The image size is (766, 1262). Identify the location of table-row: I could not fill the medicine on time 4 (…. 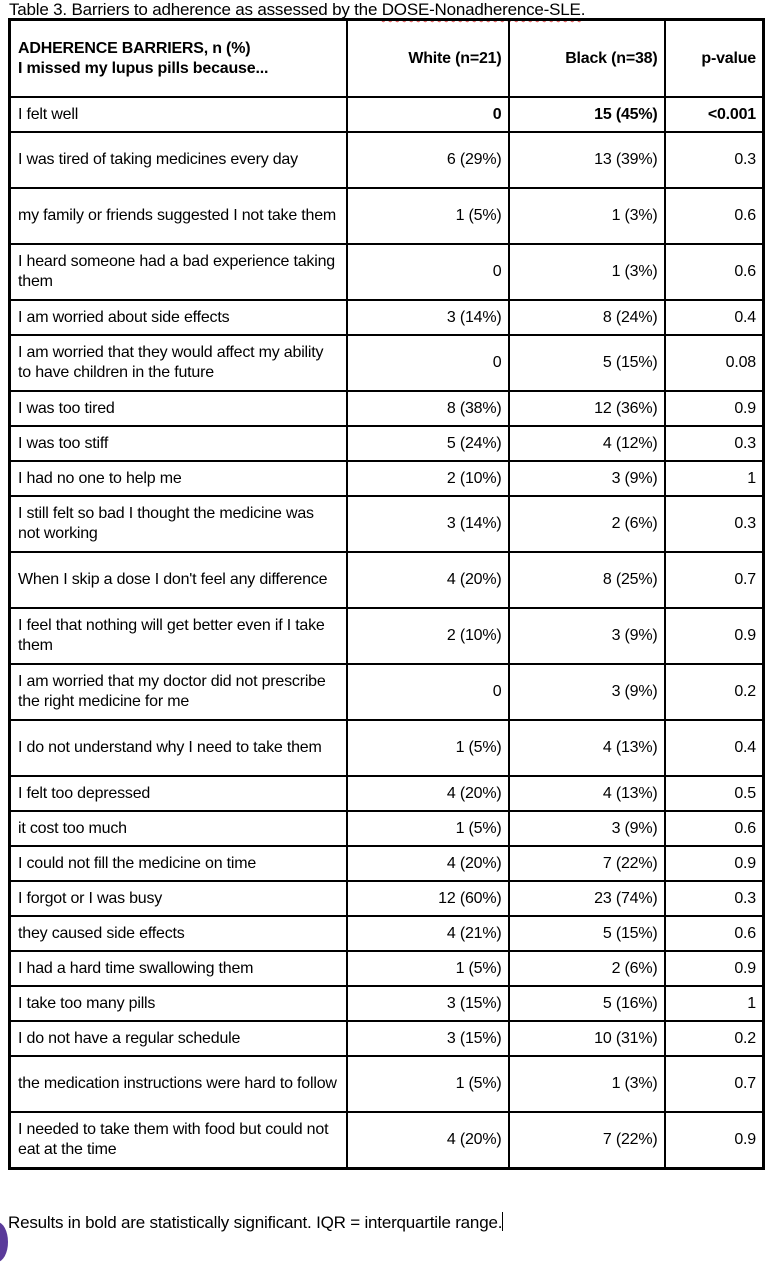
(386, 863).